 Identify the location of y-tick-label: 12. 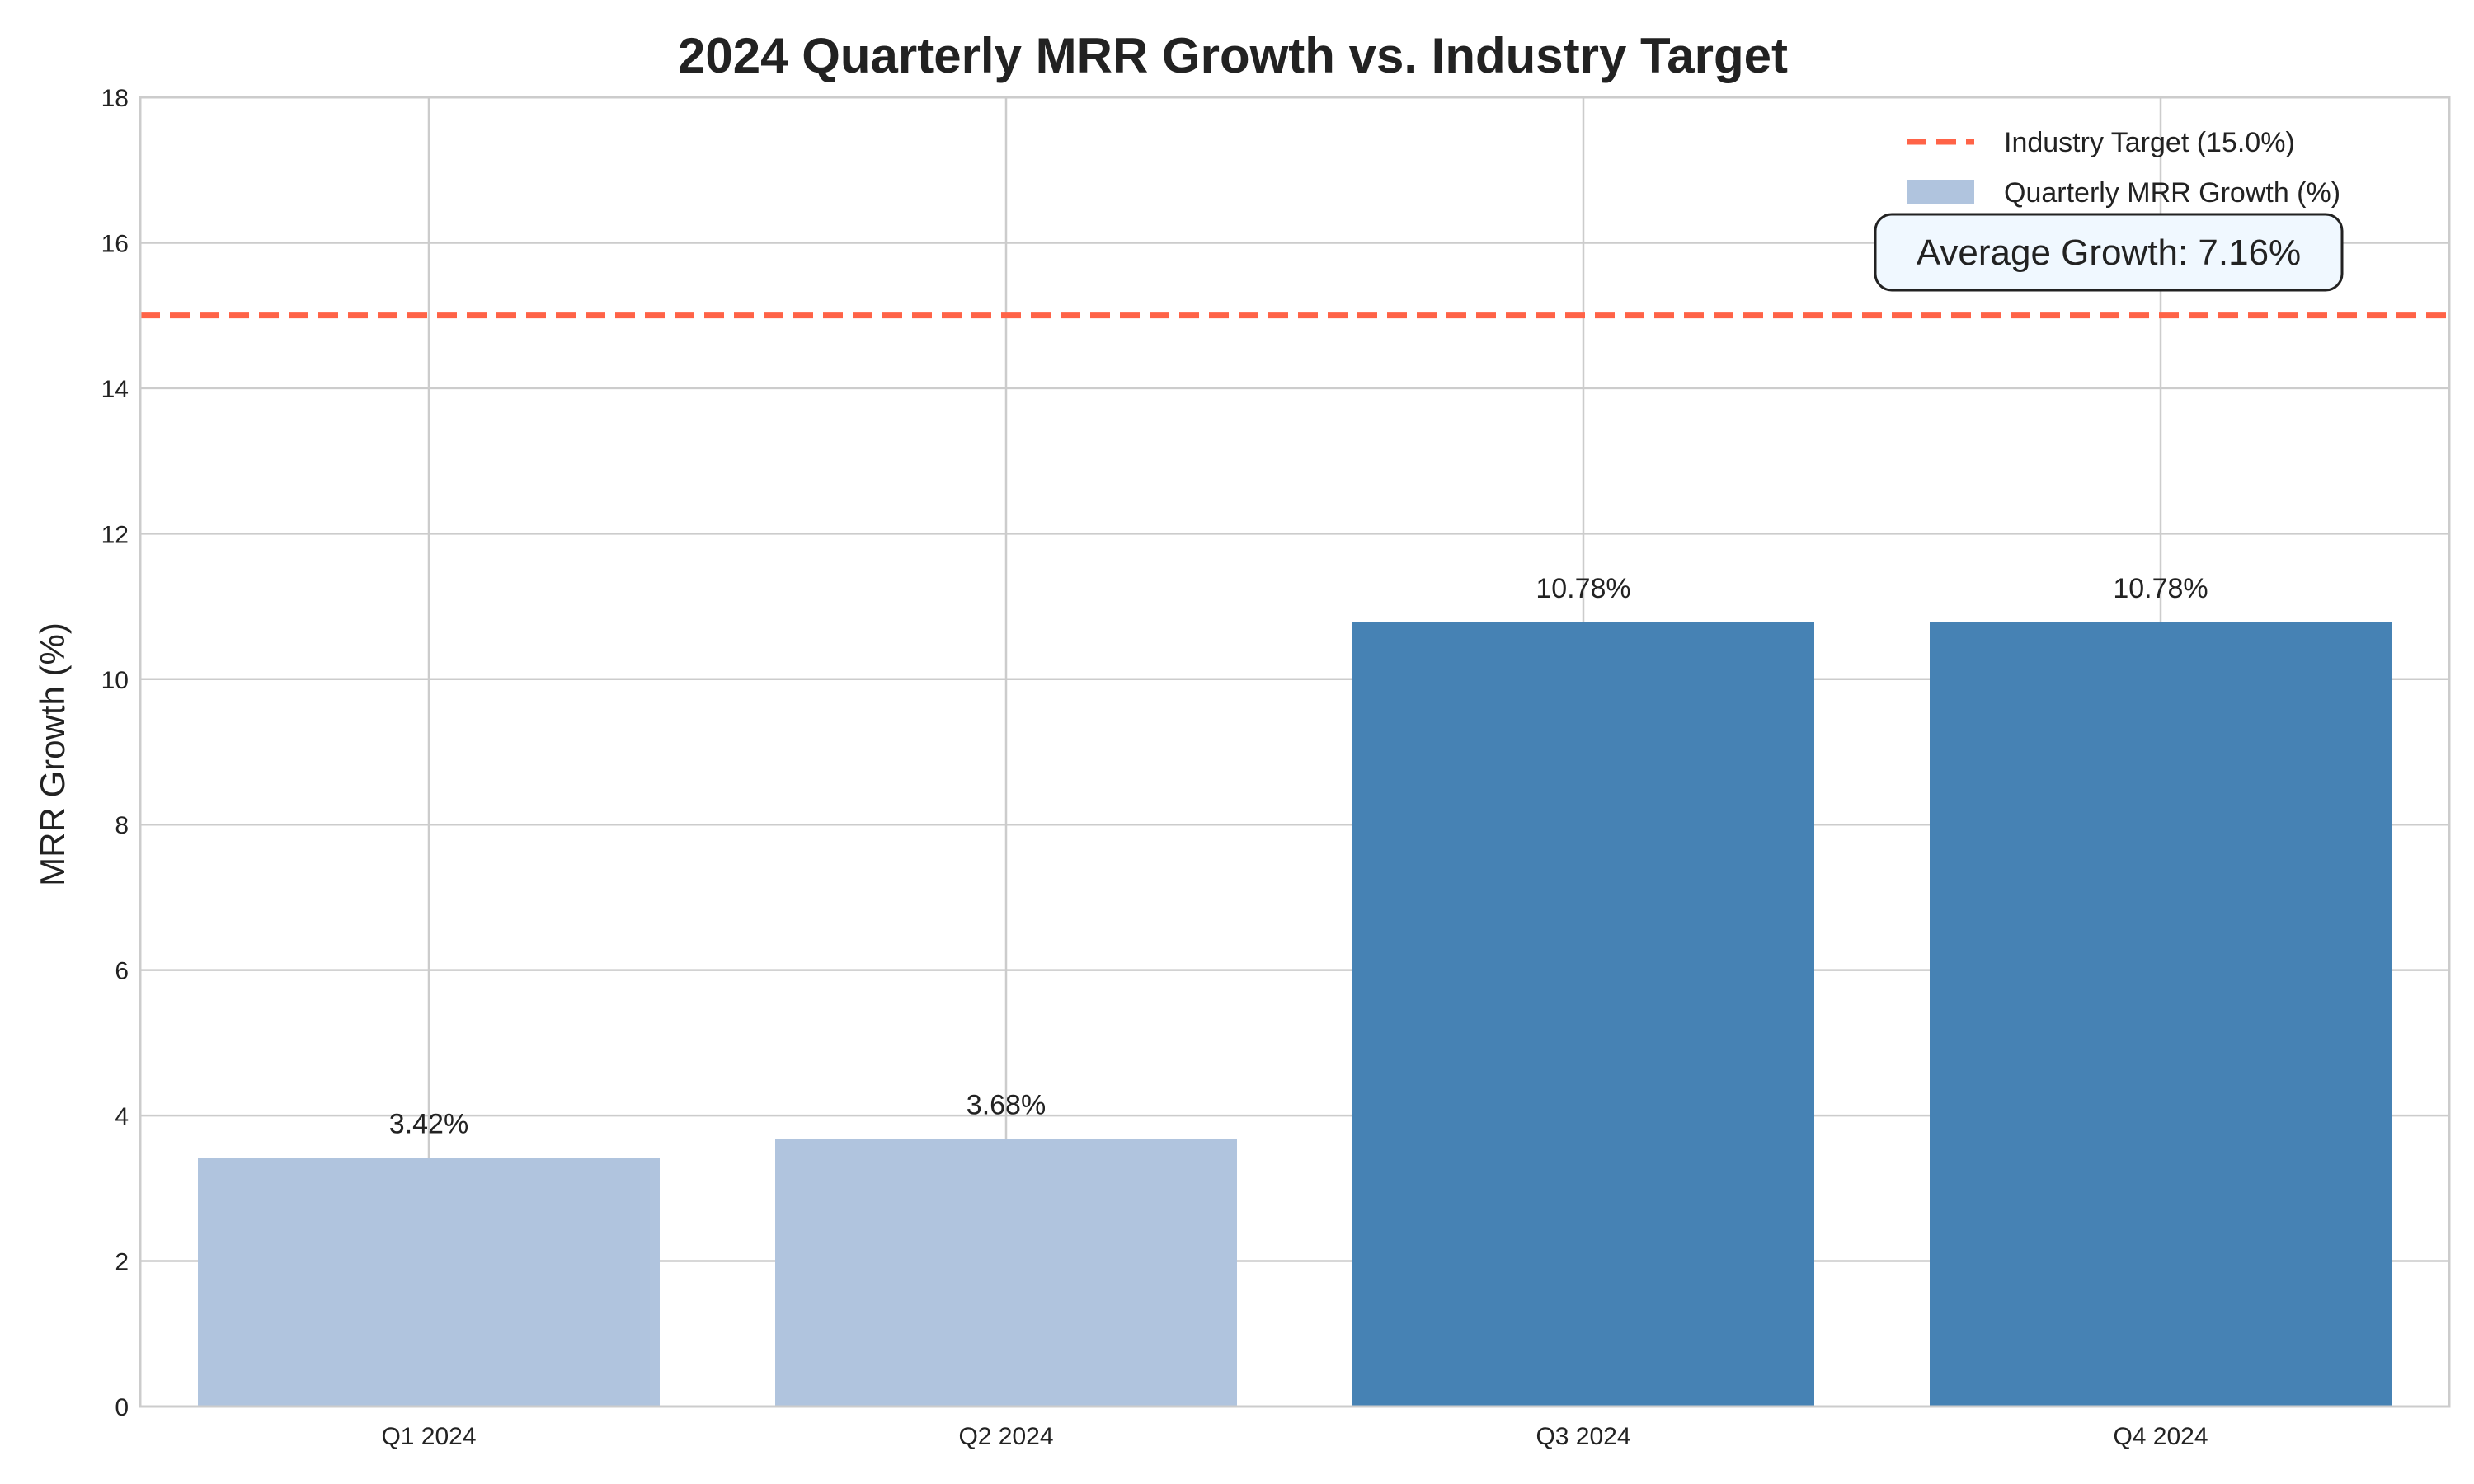
(115, 534).